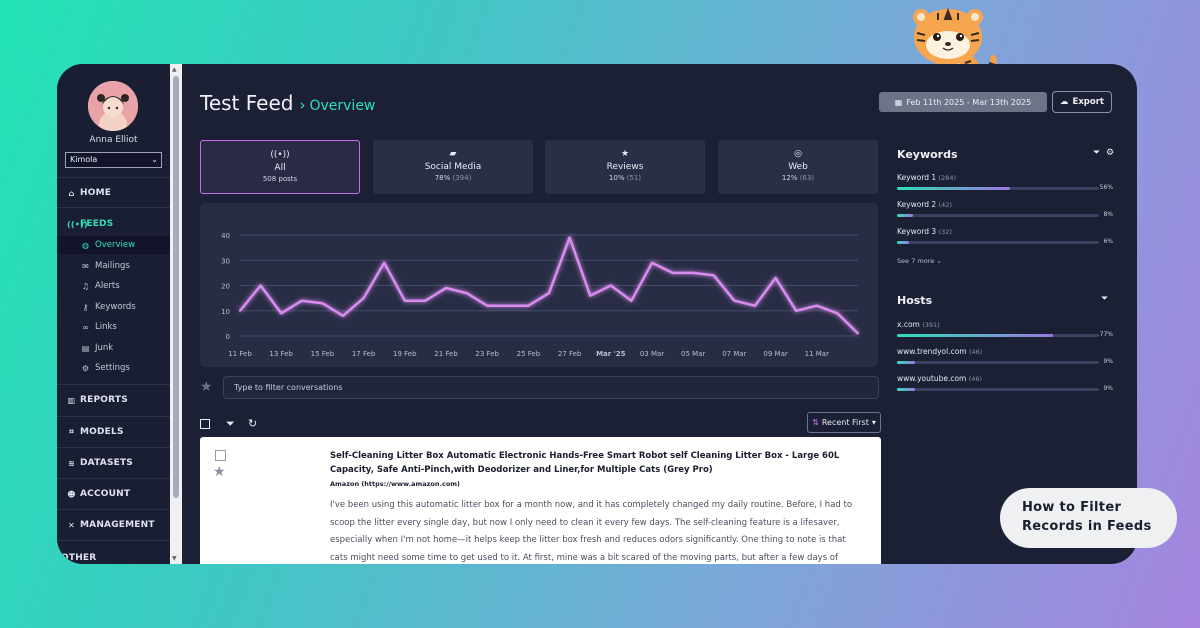 The image size is (1200, 628). What do you see at coordinates (1005, 209) in the screenshot?
I see `keyword-row: Keyword 2 (42) 8%` at bounding box center [1005, 209].